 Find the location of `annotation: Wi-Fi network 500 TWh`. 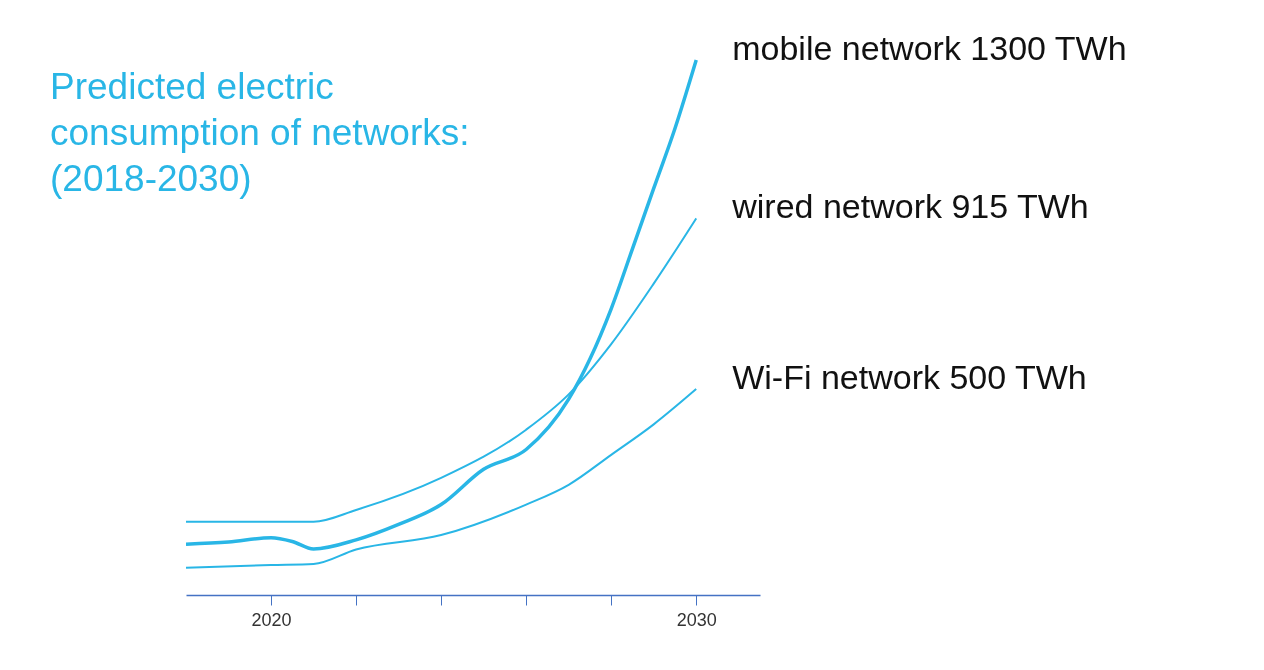

annotation: Wi-Fi network 500 TWh is located at coordinates (909, 377).